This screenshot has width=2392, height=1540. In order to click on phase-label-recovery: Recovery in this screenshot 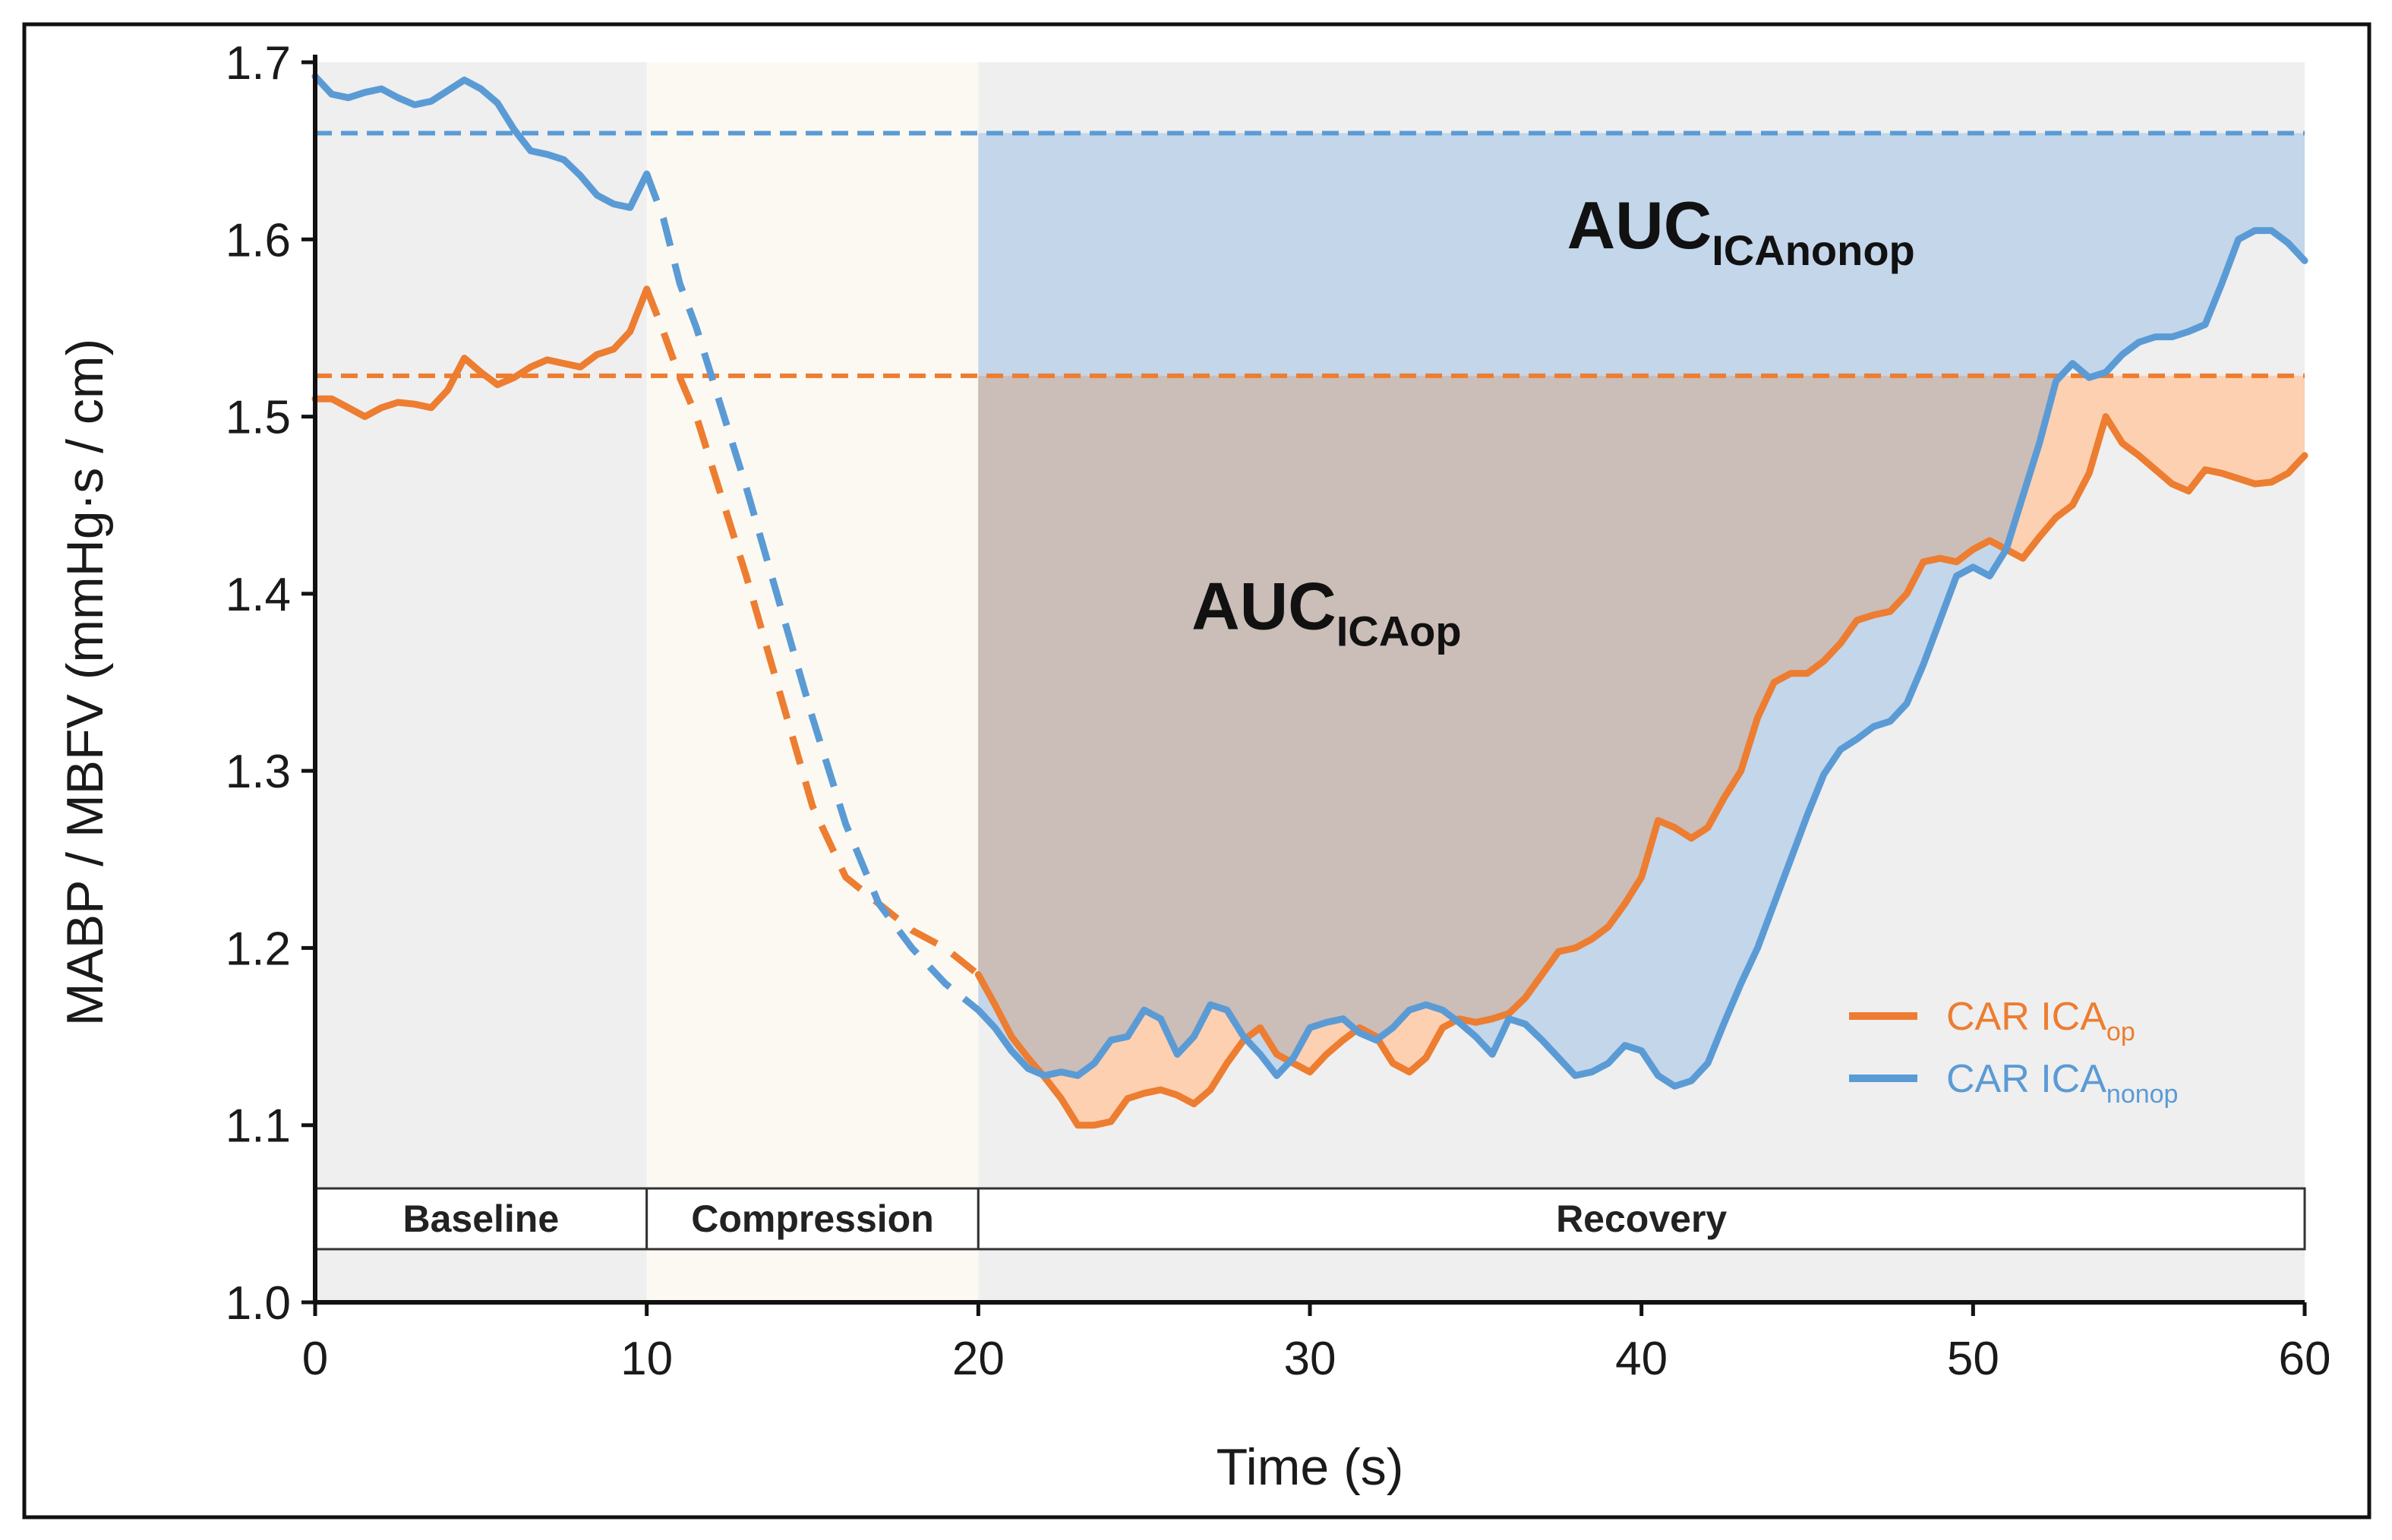, I will do `click(1641, 1219)`.